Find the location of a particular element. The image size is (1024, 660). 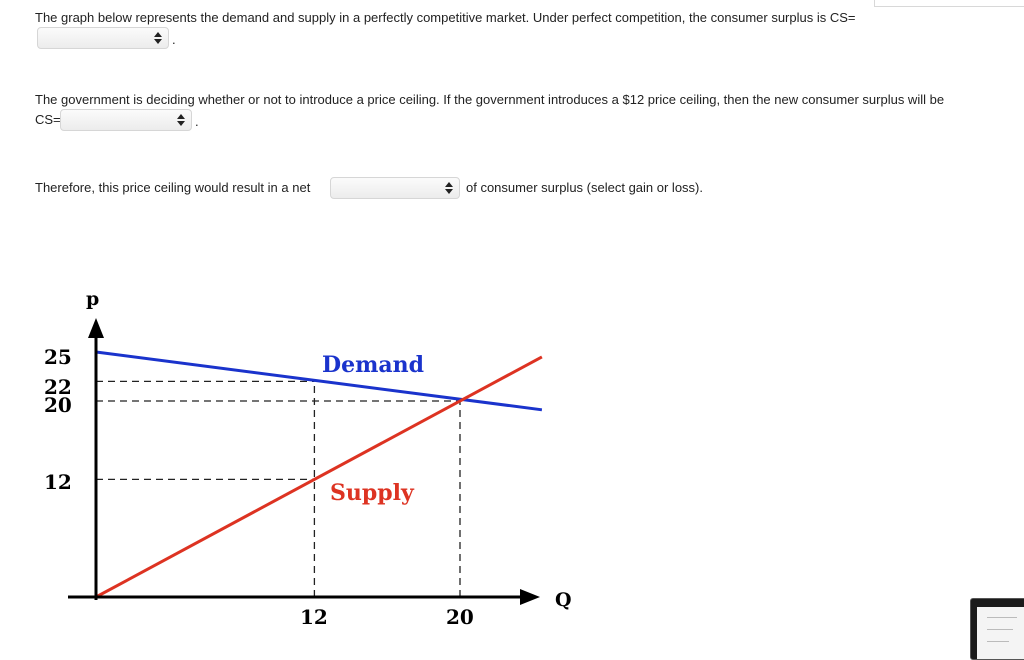

demand-label: Demand is located at coordinates (373, 365).